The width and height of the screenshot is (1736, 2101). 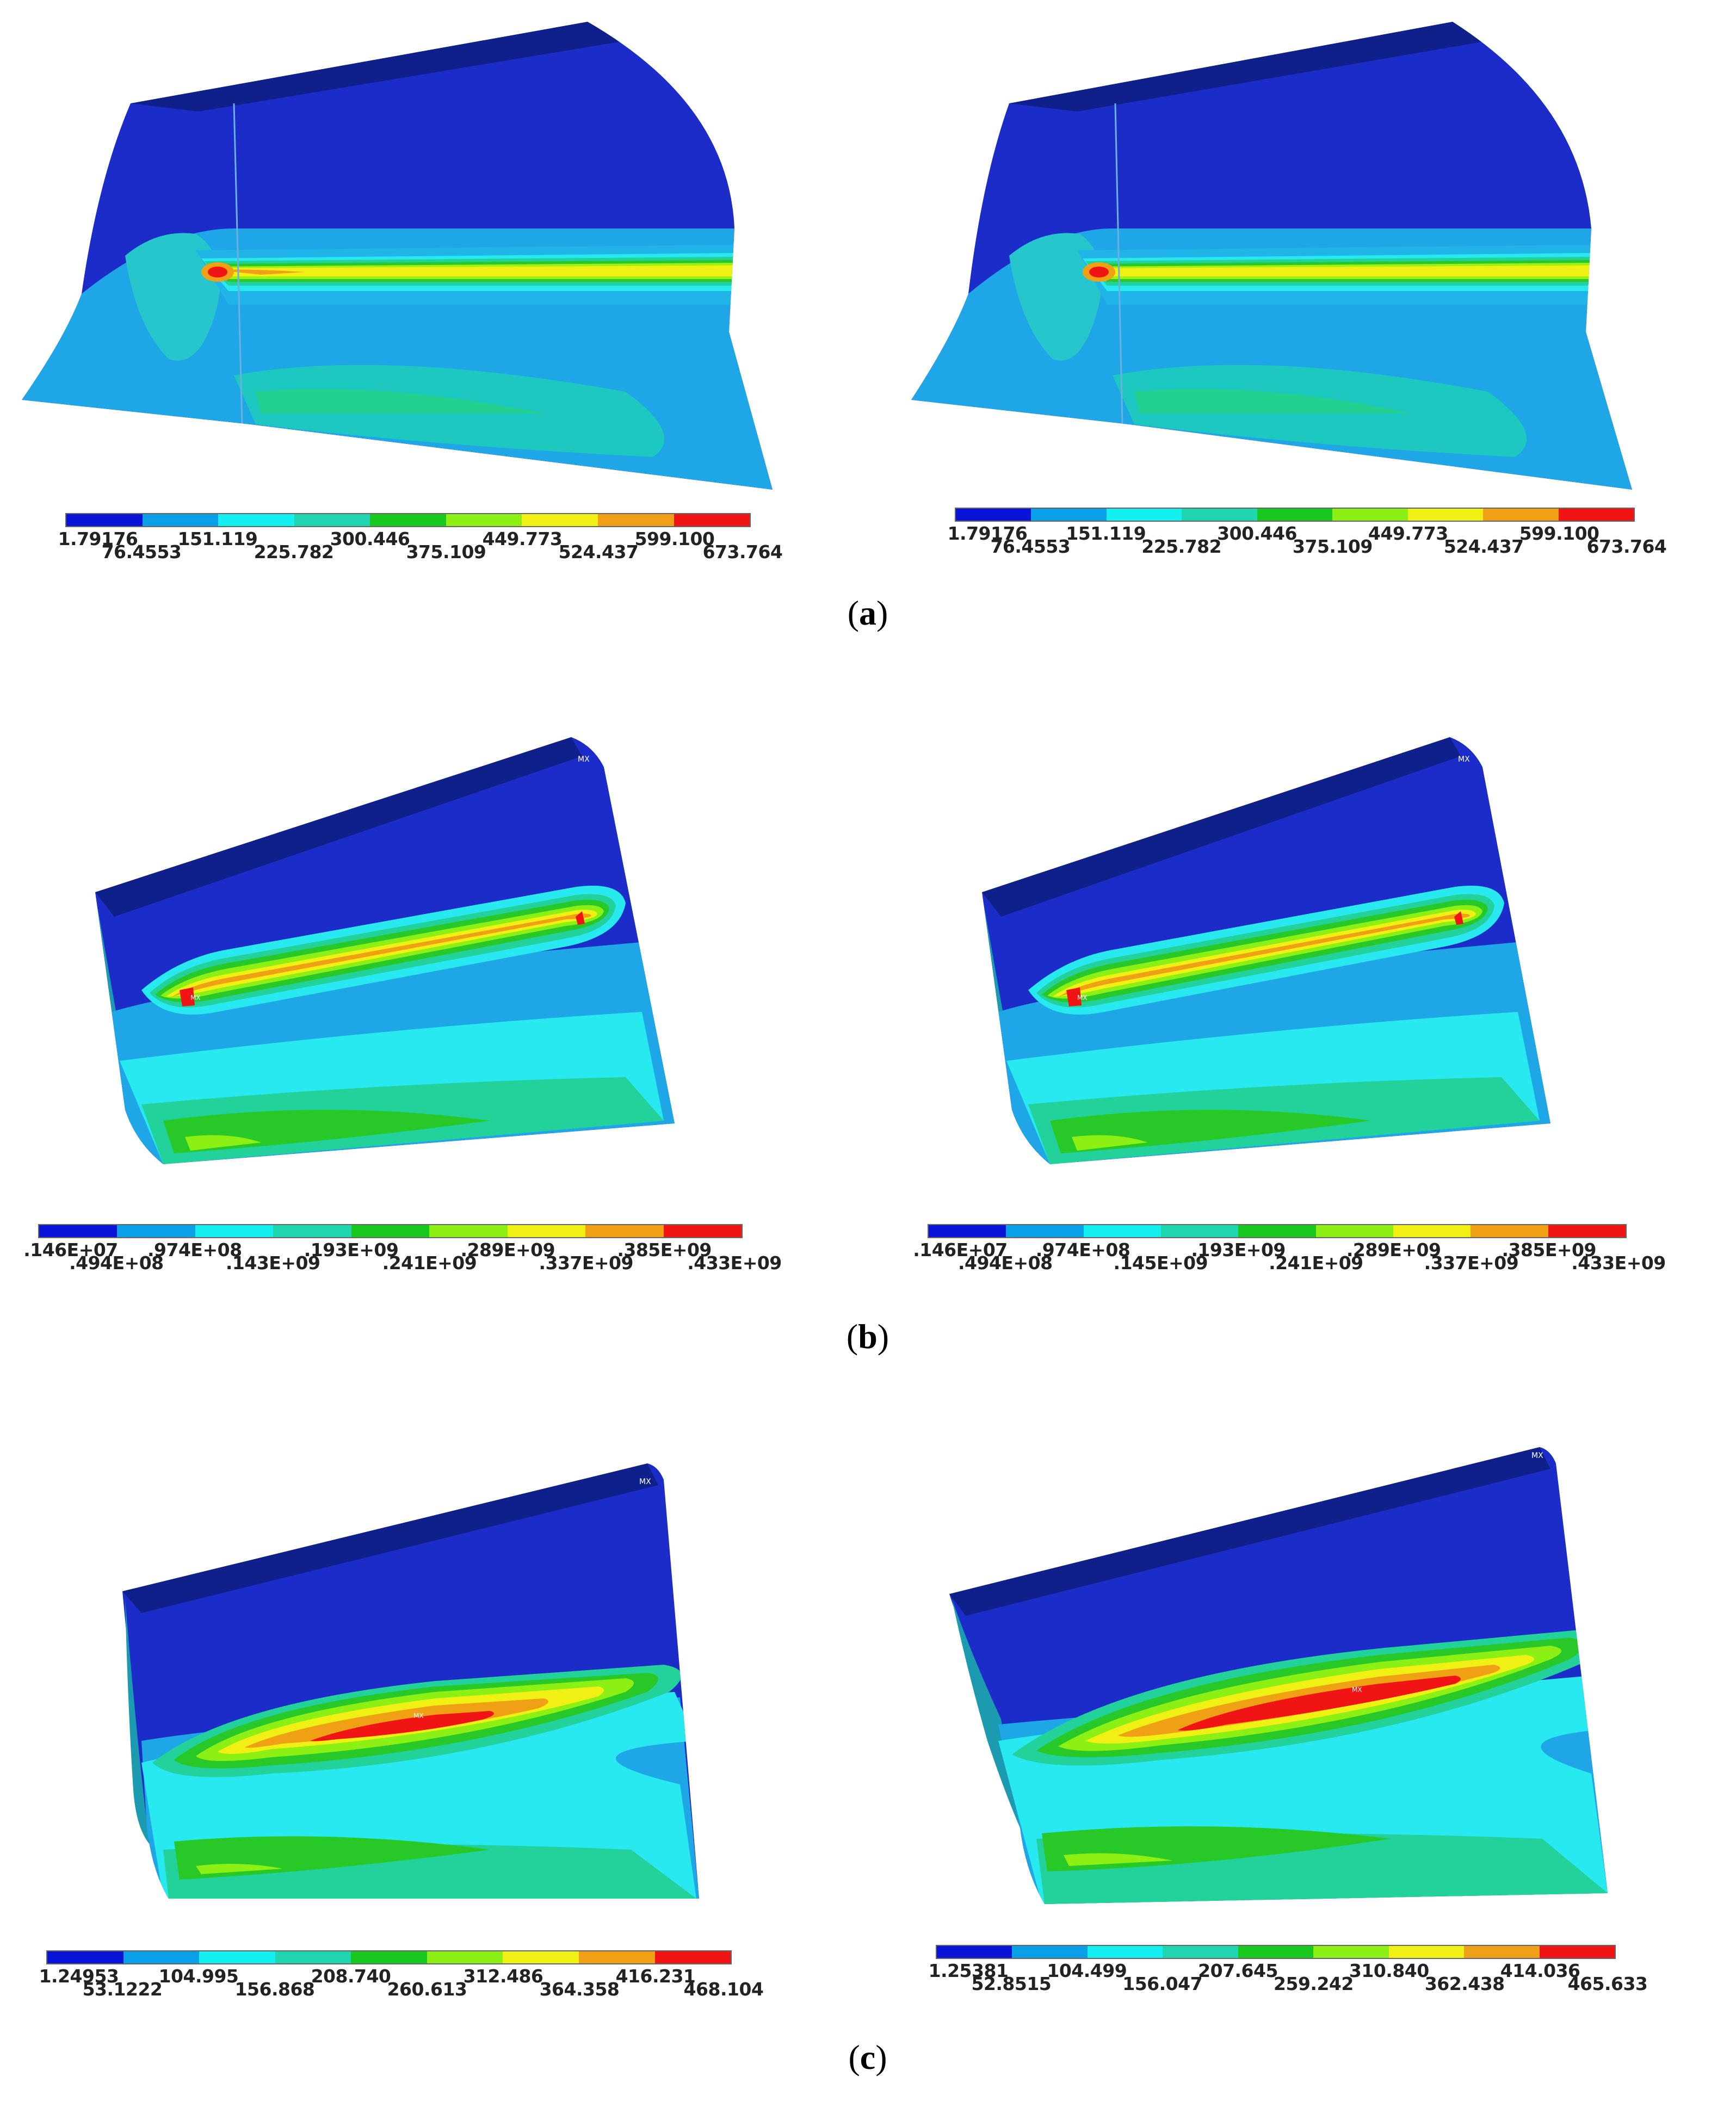 What do you see at coordinates (122, 1989) in the screenshot?
I see `legend-value: 53.1222` at bounding box center [122, 1989].